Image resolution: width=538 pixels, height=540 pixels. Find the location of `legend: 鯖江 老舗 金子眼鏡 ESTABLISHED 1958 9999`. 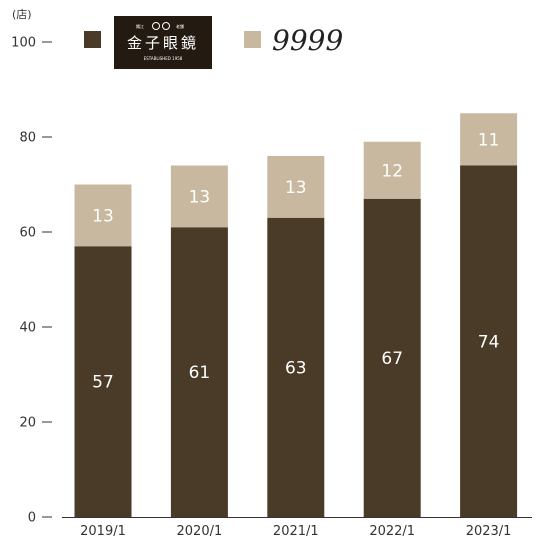

legend: 鯖江 老舗 金子眼鏡 ESTABLISHED 1958 9999 is located at coordinates (213, 42).